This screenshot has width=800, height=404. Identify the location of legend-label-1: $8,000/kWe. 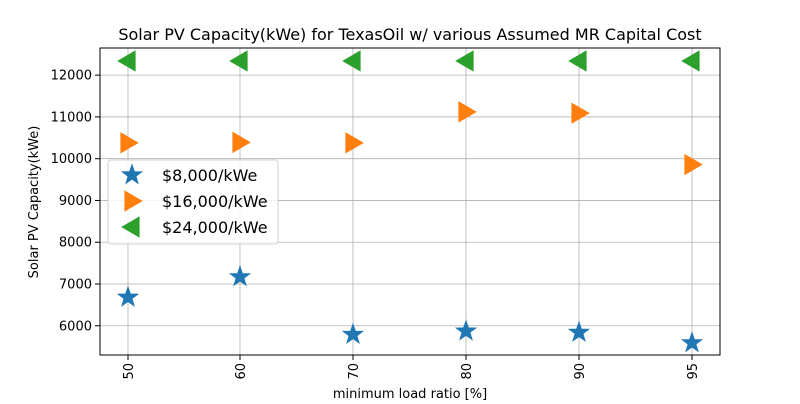
(209, 175).